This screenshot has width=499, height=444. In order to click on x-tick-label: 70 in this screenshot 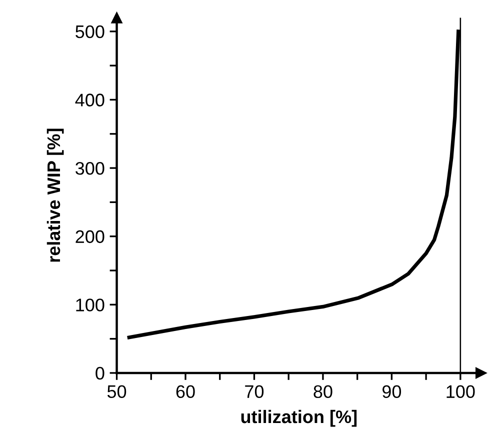, I will do `click(254, 391)`.